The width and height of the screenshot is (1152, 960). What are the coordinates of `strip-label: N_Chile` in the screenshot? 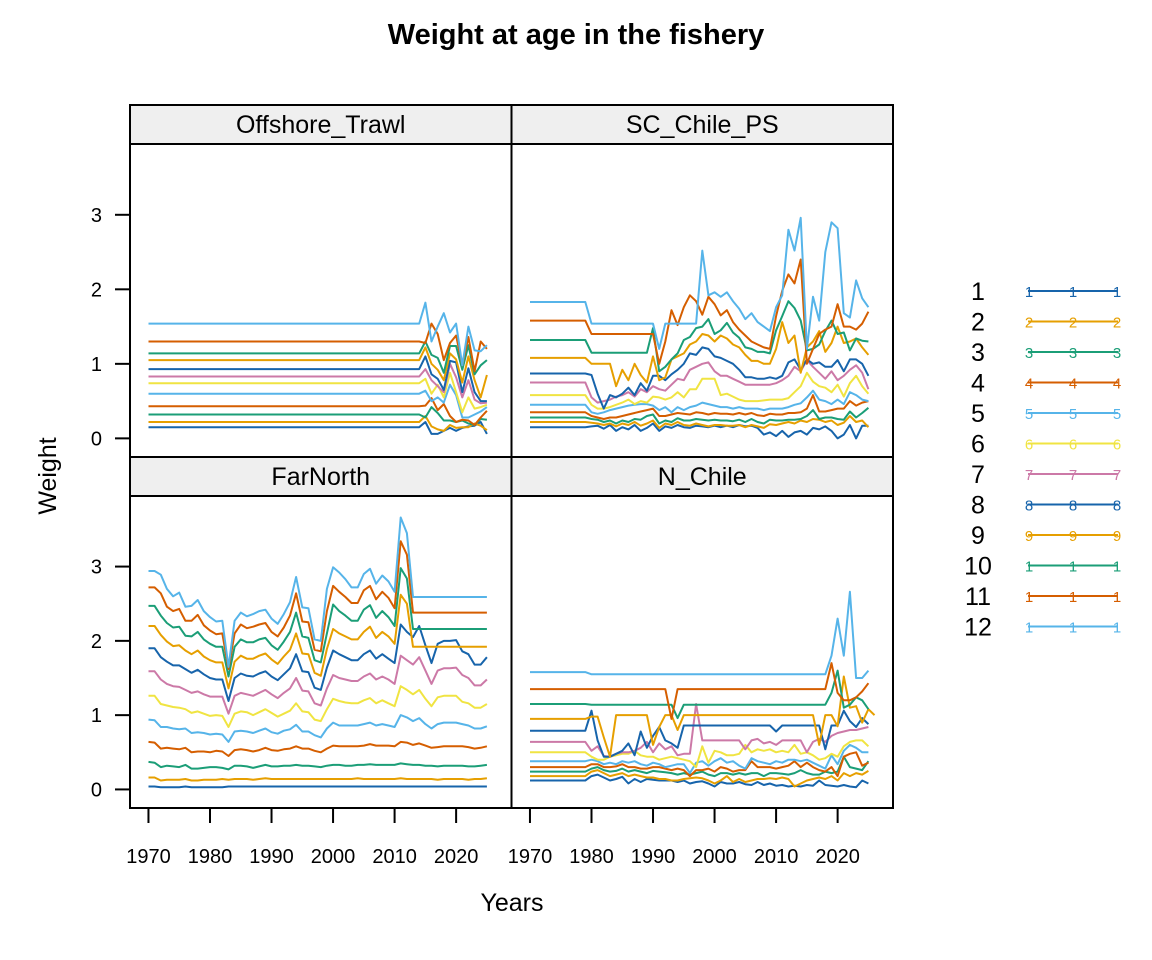 It's located at (702, 477).